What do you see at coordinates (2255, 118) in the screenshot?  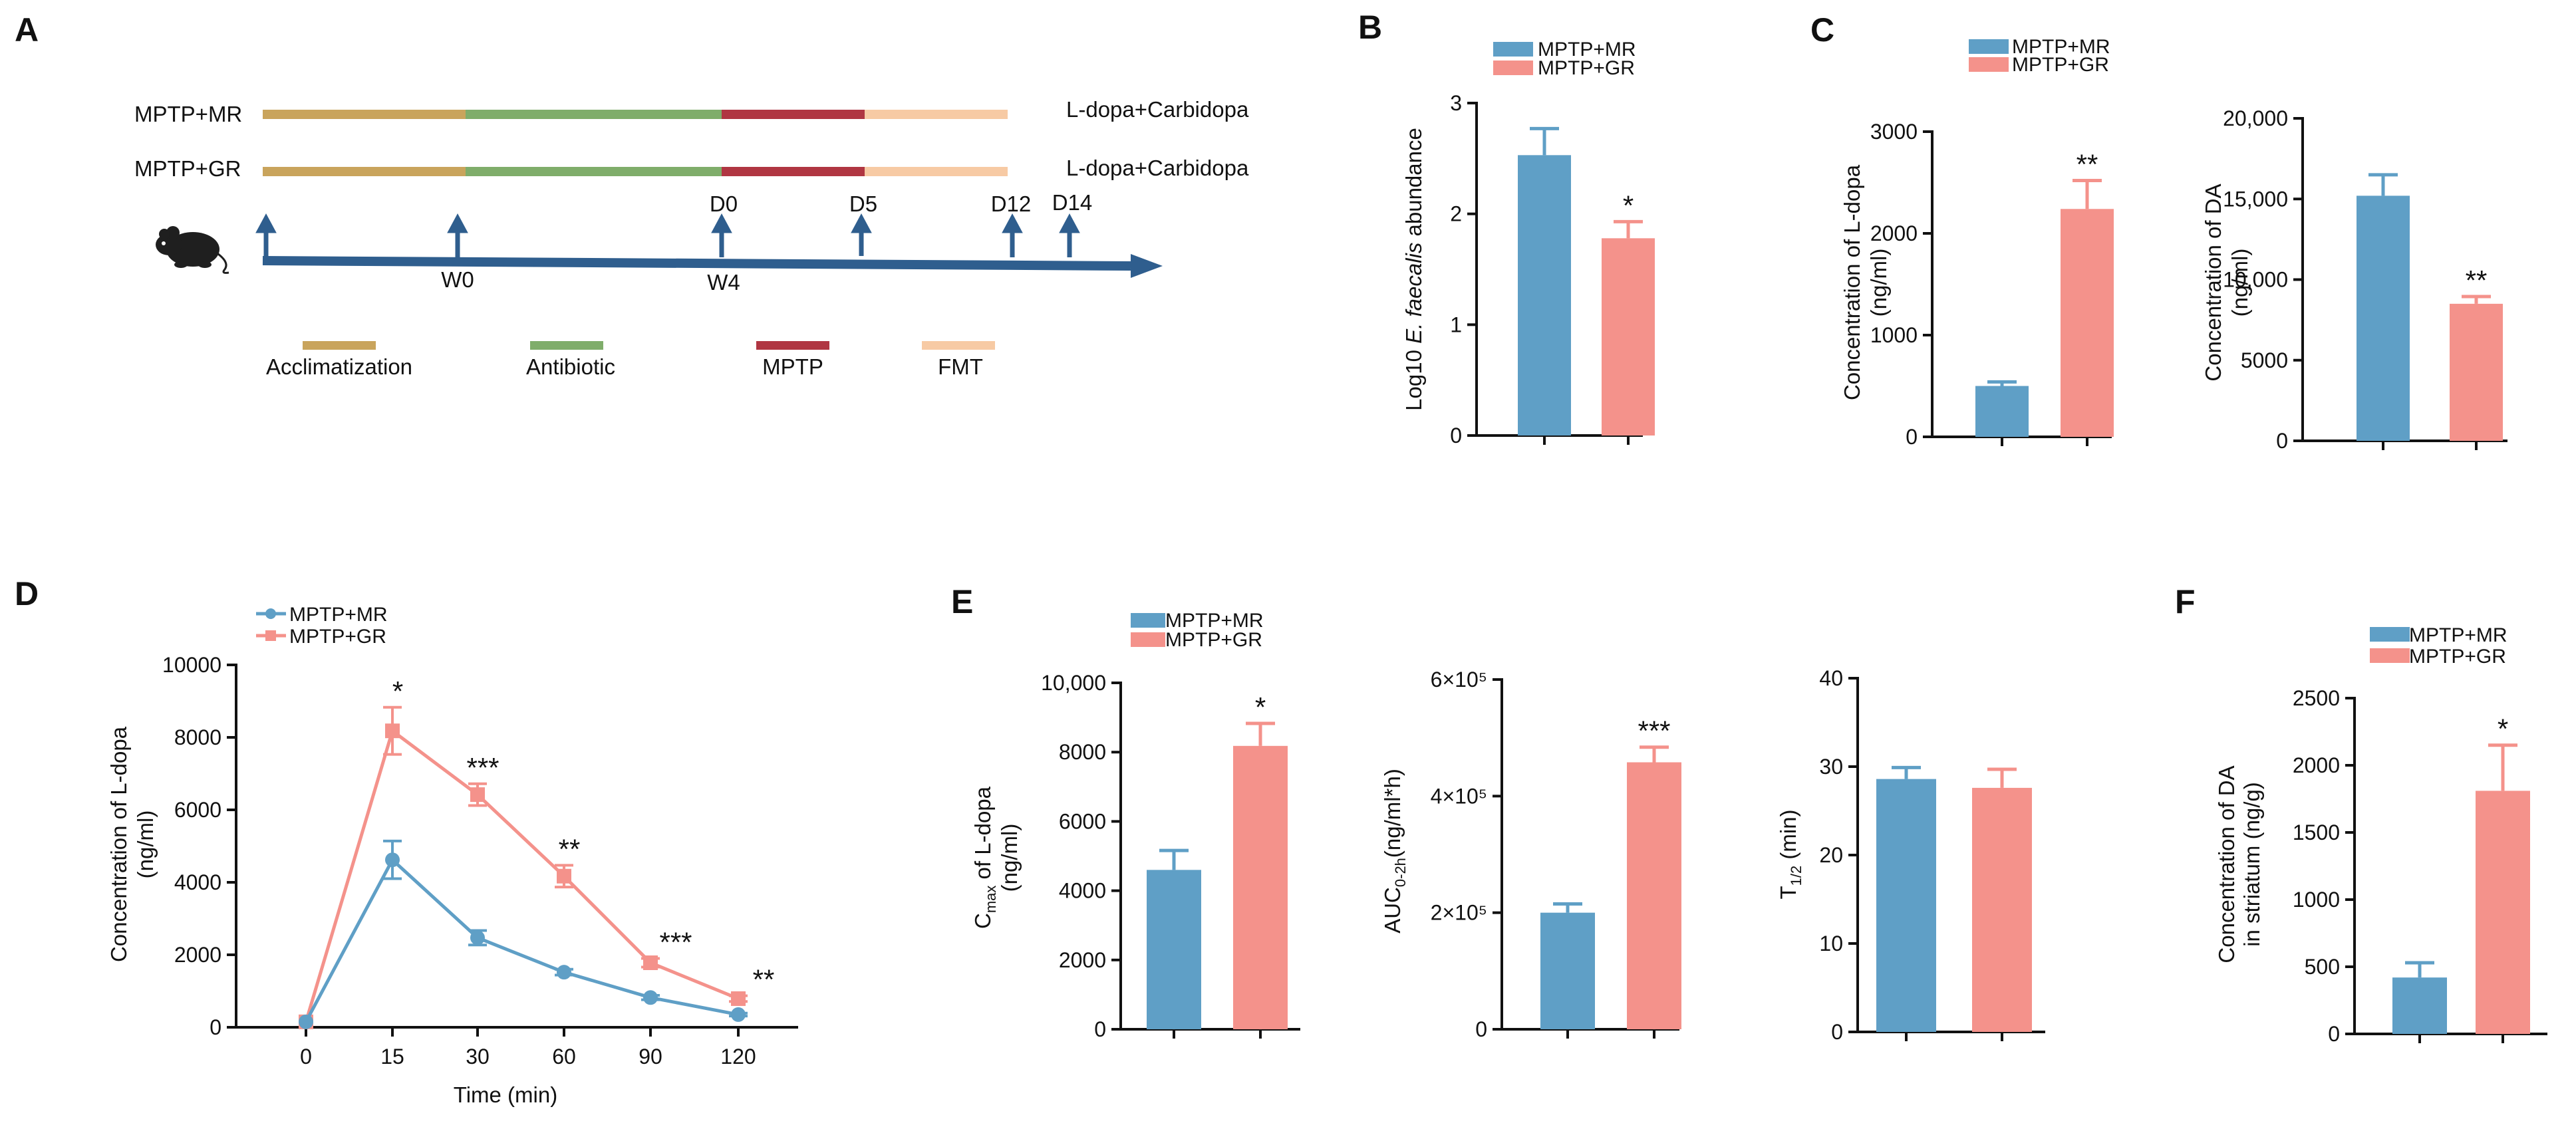 I see `y-tick-label: 20,000` at bounding box center [2255, 118].